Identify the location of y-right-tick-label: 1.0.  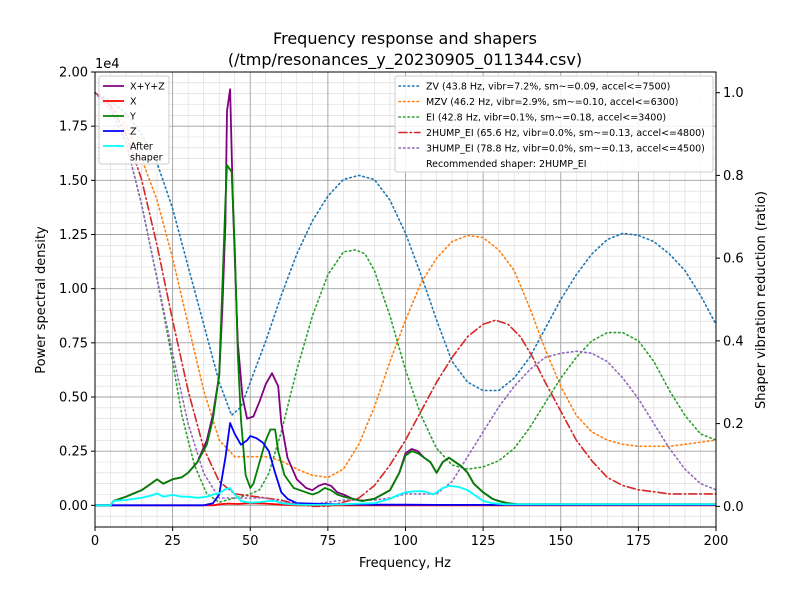
(733, 93).